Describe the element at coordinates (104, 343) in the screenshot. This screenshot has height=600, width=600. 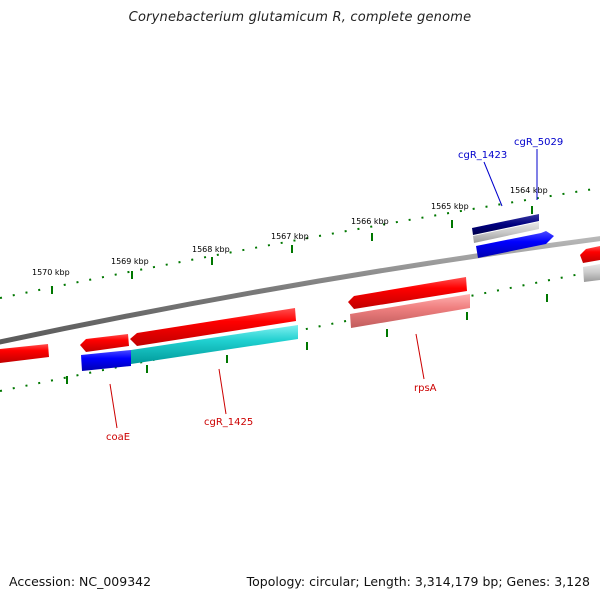
I see `feature-coaE-red` at that location.